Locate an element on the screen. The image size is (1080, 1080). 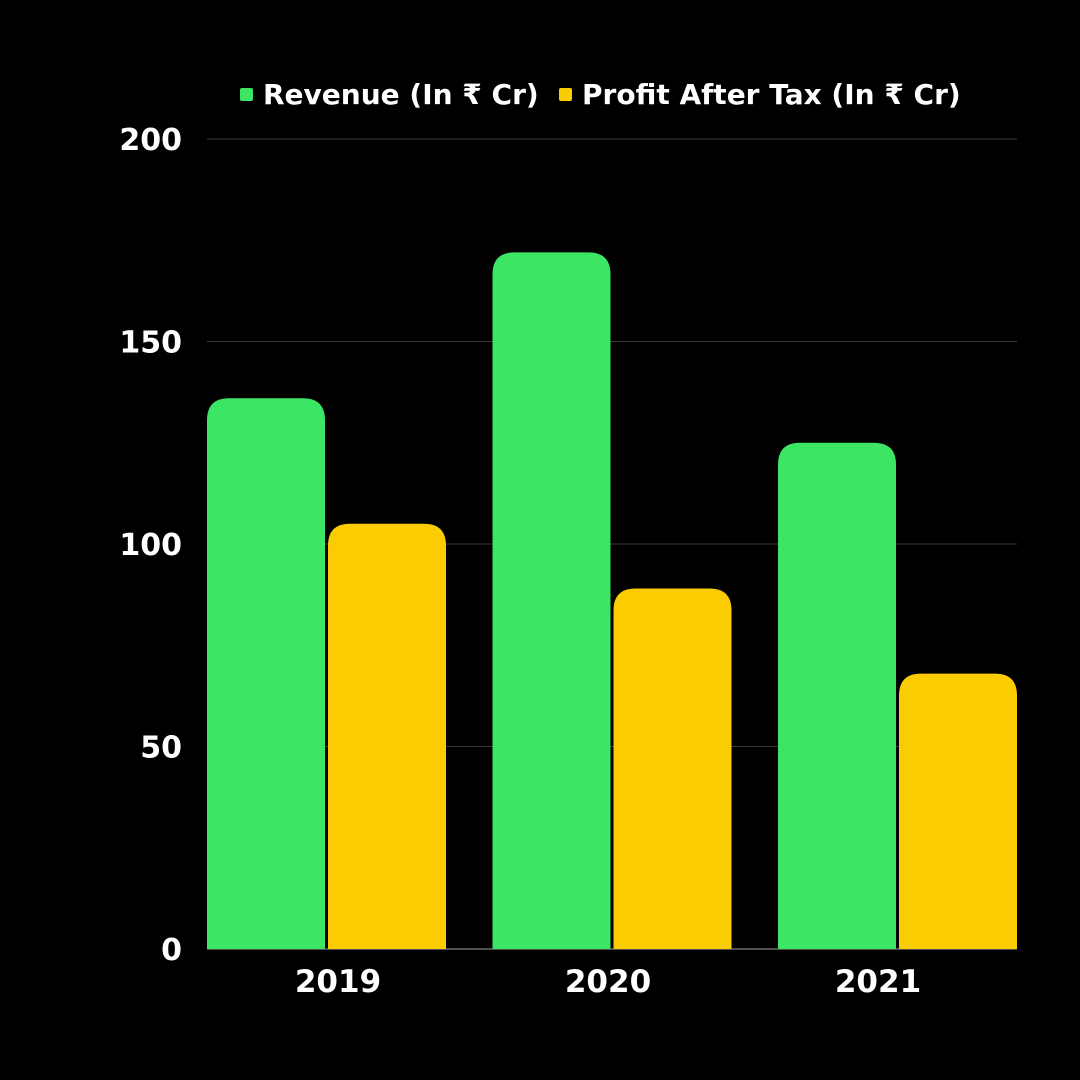
bar-revenue-2019 is located at coordinates (266, 673).